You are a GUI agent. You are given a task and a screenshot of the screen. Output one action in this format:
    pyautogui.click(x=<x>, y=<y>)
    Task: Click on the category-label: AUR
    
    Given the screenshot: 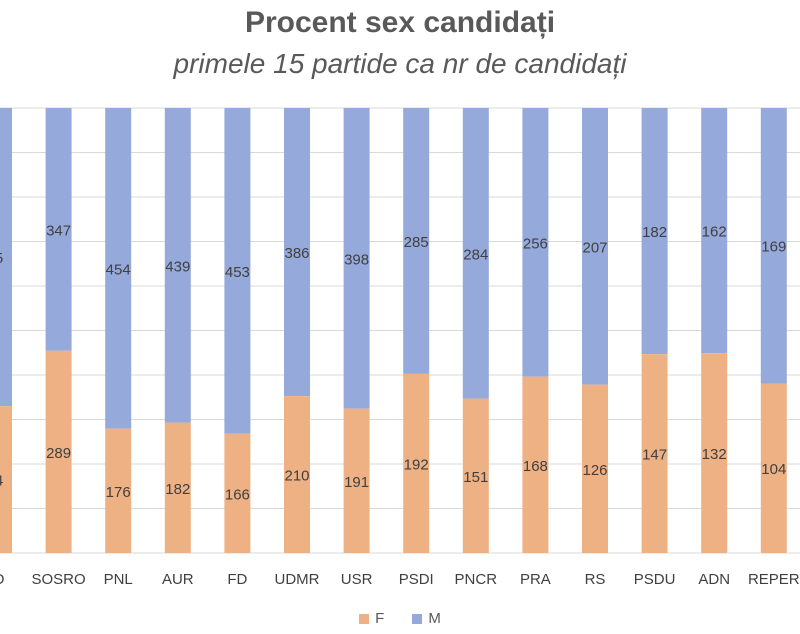 What is the action you would take?
    pyautogui.click(x=178, y=579)
    